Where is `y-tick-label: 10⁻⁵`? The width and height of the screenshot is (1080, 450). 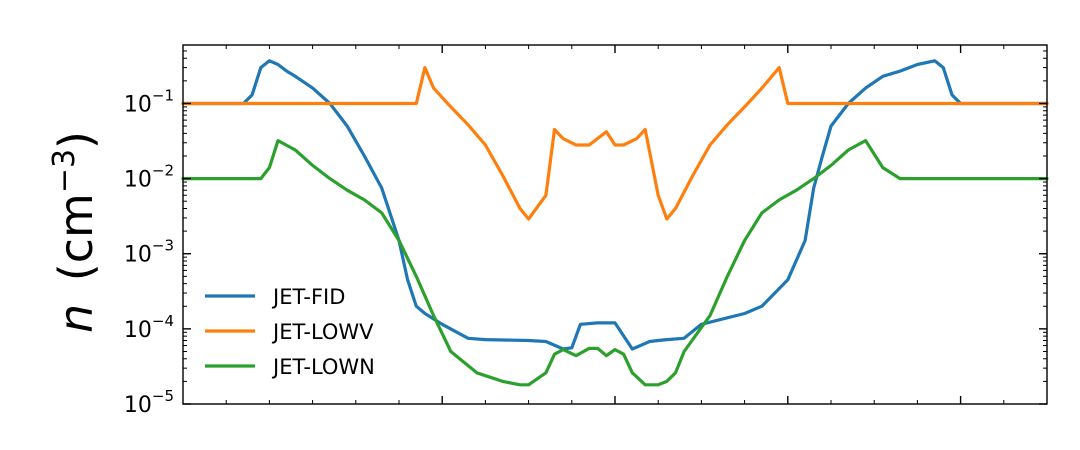 y-tick-label: 10⁻⁵ is located at coordinates (149, 402).